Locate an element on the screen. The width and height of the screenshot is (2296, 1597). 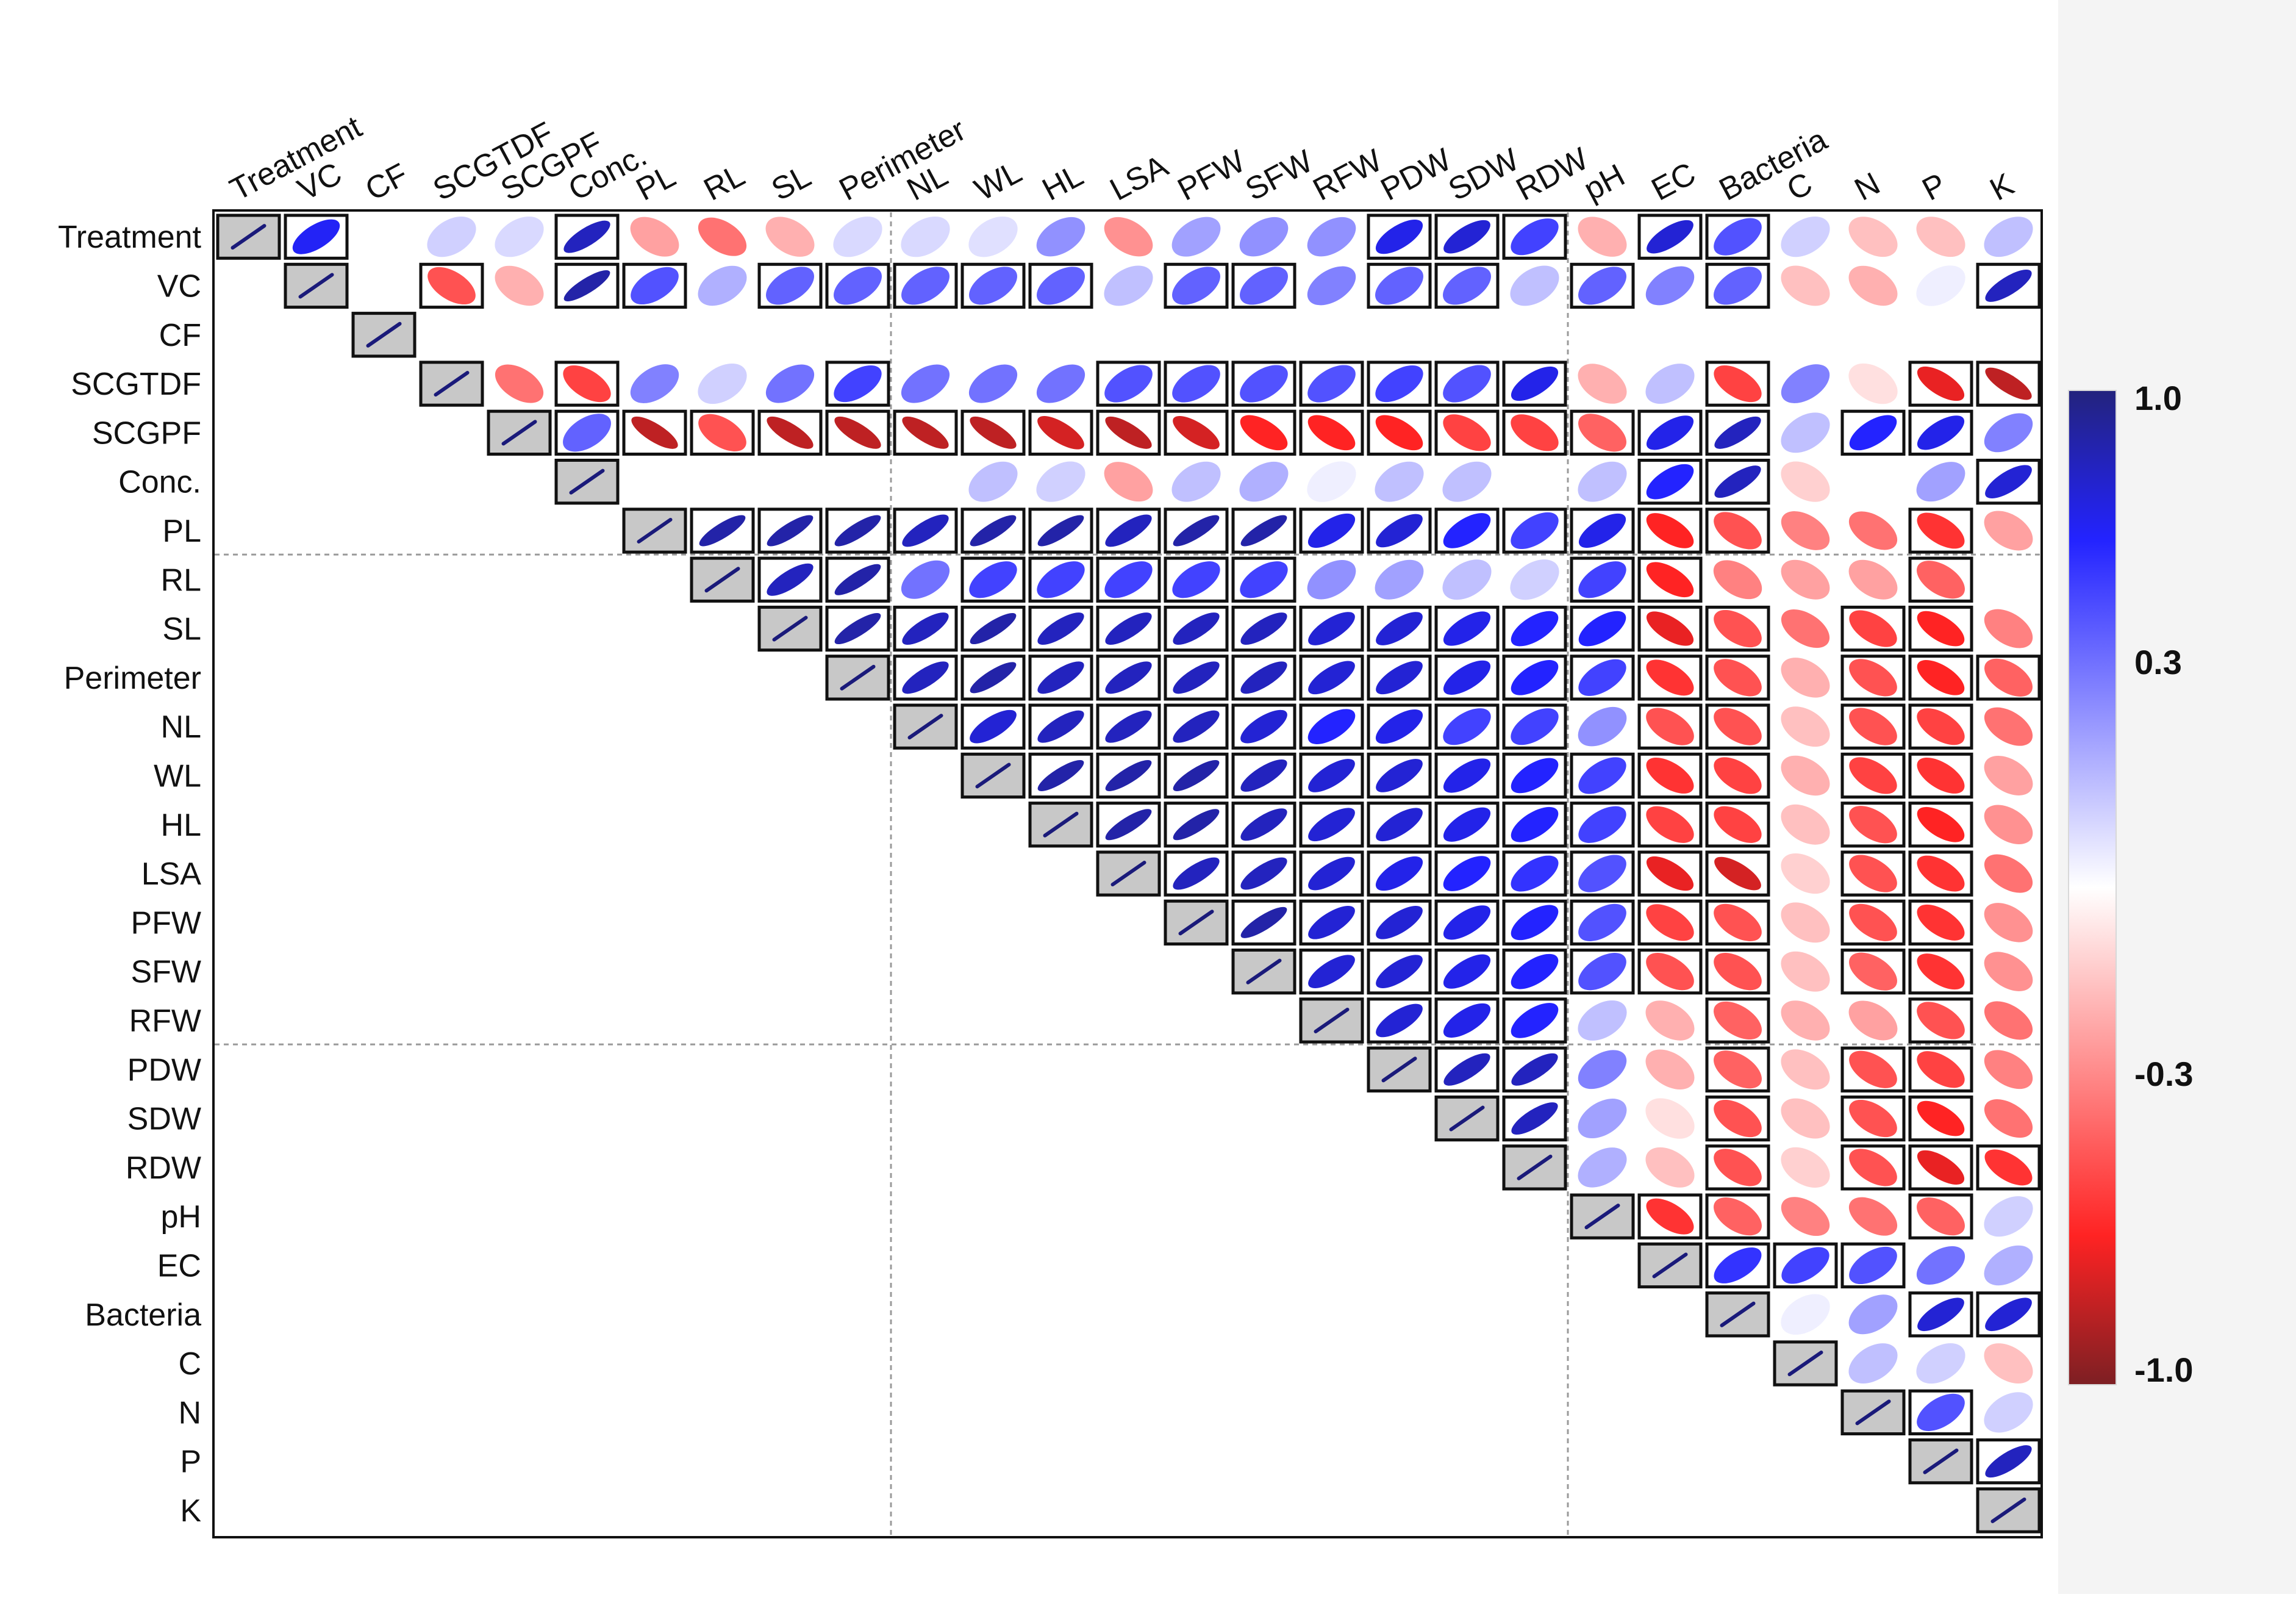
cell-perimeter-rdw is located at coordinates (1534, 678).